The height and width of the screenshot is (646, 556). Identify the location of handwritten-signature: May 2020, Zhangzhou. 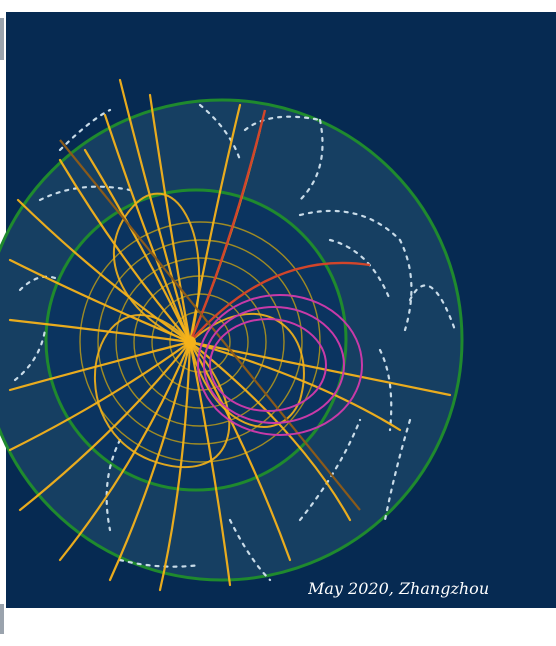
(398, 588).